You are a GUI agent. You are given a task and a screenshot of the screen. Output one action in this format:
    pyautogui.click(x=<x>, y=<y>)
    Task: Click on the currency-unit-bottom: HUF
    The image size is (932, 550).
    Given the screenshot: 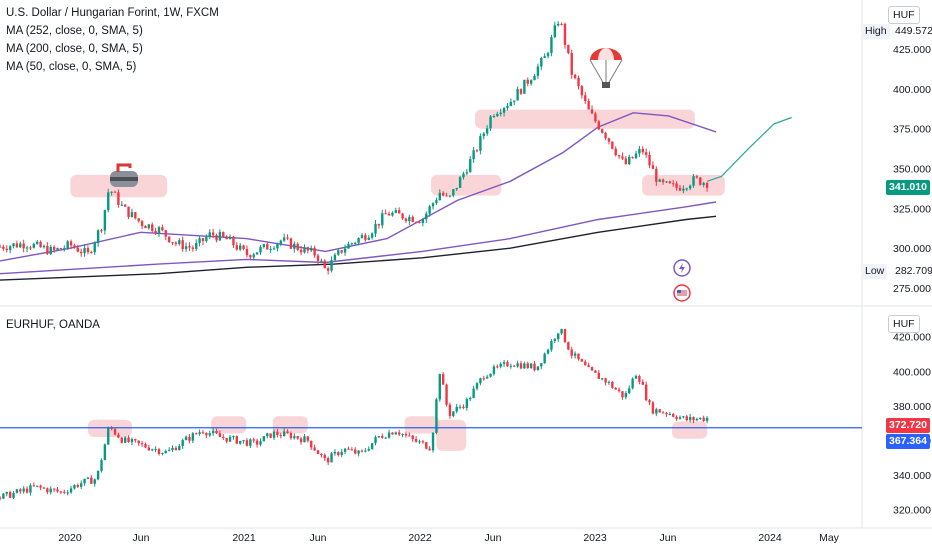 What is the action you would take?
    pyautogui.click(x=904, y=324)
    